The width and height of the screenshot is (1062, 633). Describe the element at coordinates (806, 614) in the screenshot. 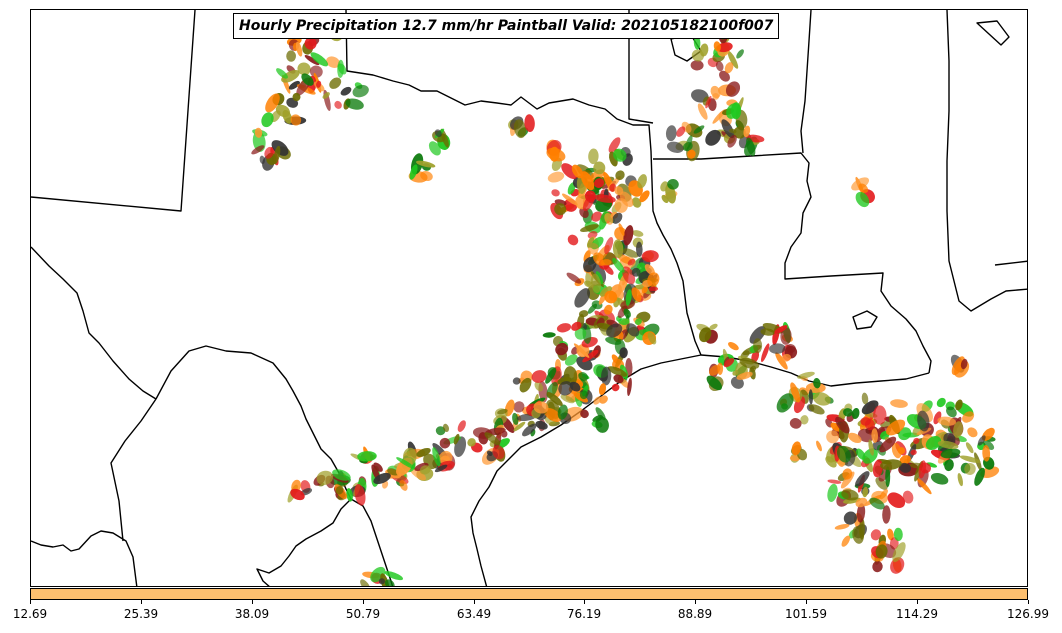

I see `colorbar-tick-label: 101.59` at that location.